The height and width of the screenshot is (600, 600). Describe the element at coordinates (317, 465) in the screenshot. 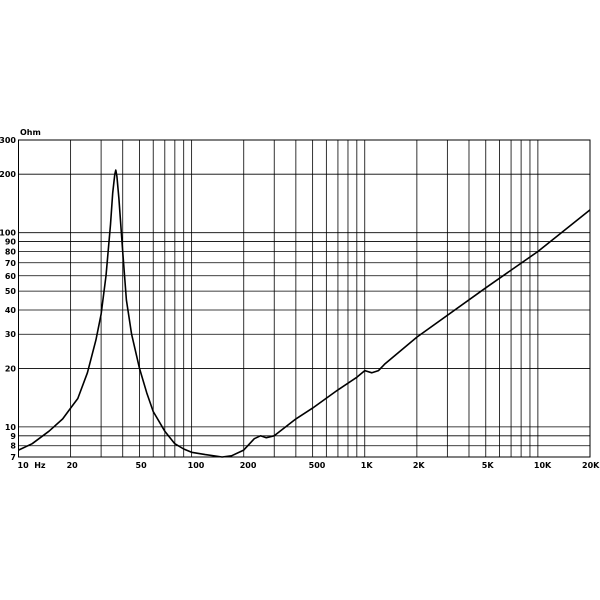

I see `x-tick-label: 500` at that location.